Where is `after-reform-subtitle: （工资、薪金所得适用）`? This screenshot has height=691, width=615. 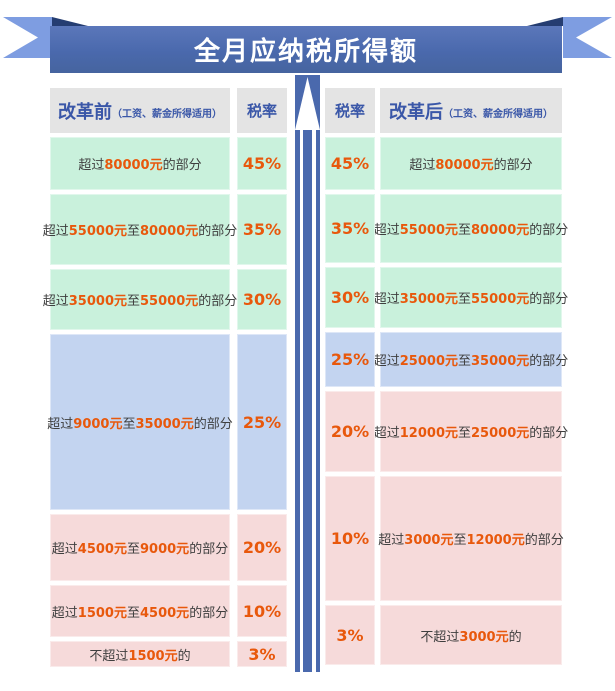
after-reform-subtitle: （工资、薪金所得适用） is located at coordinates (498, 114).